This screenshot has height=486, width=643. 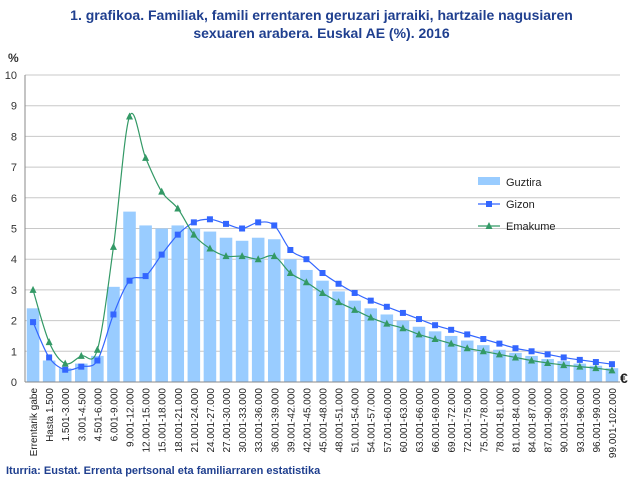 I want to click on x-tick-label-5: 6.001-9.000, so click(x=114, y=415).